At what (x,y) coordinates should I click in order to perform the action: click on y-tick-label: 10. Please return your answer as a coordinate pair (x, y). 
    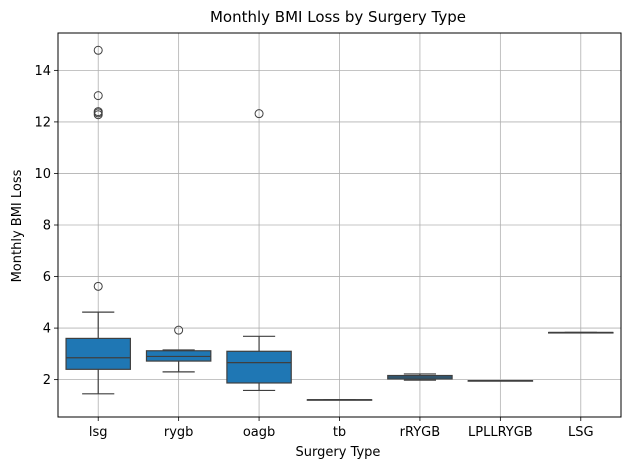
    Looking at the image, I should click on (42, 174).